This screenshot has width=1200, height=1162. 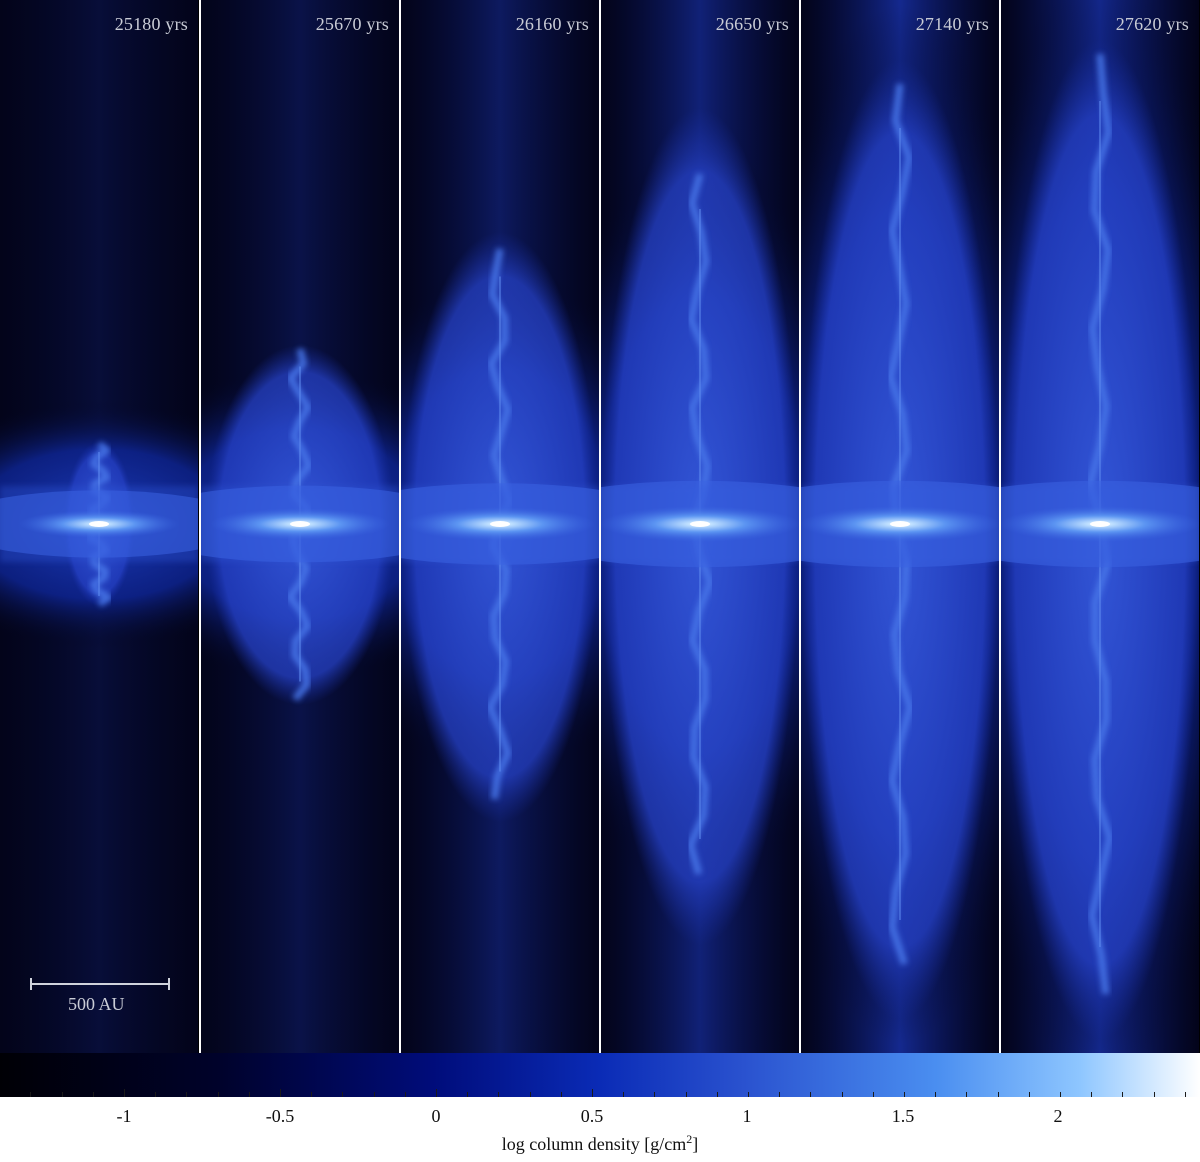 What do you see at coordinates (689, 1139) in the screenshot?
I see `colorbar-title-sup: 2` at bounding box center [689, 1139].